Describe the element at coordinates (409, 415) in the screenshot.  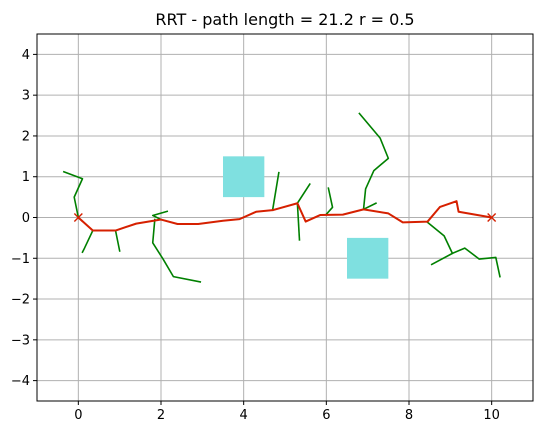
I see `x-tick-label: 8` at that location.